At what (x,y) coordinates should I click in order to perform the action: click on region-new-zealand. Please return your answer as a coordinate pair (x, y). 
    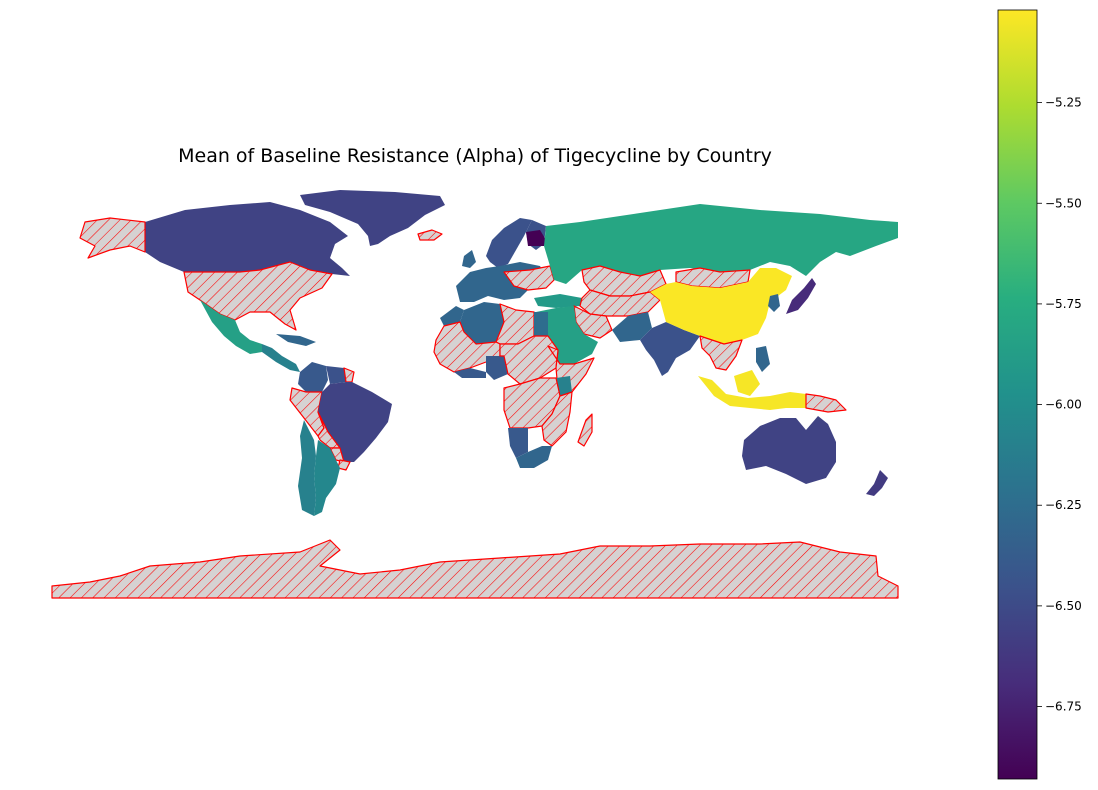
    Looking at the image, I should click on (877, 483).